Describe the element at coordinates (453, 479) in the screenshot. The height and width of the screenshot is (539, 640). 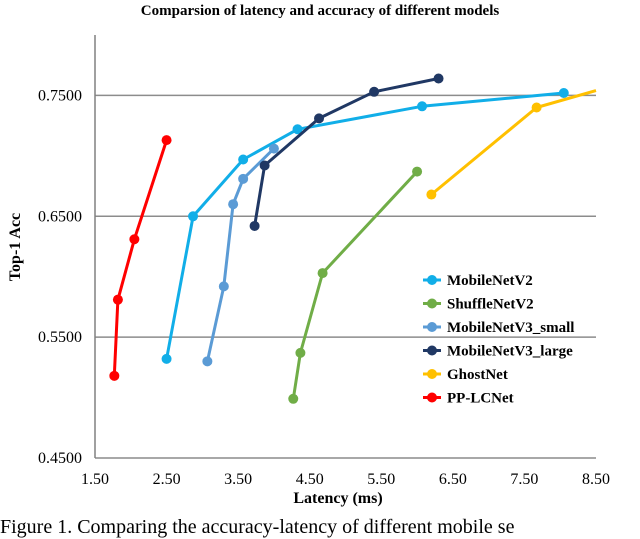
I see `x-tick-label: 6.50` at that location.